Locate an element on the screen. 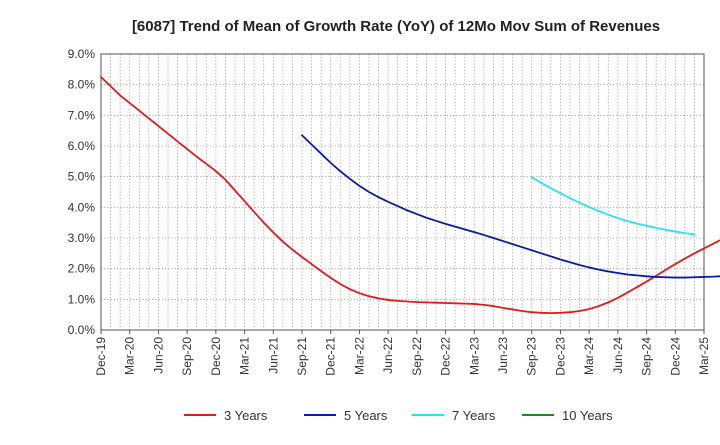 The width and height of the screenshot is (720, 445). legend-label: 3 Years is located at coordinates (246, 415).